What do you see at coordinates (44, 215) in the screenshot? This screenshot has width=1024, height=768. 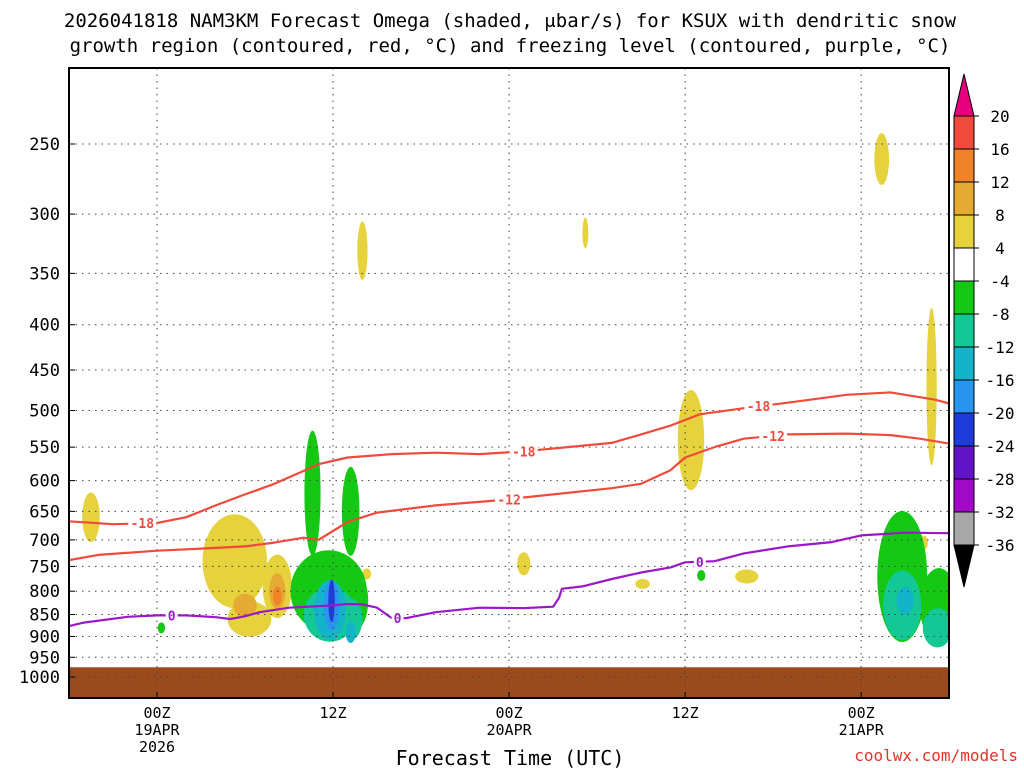 I see `y-tick-label-300: 300` at bounding box center [44, 215].